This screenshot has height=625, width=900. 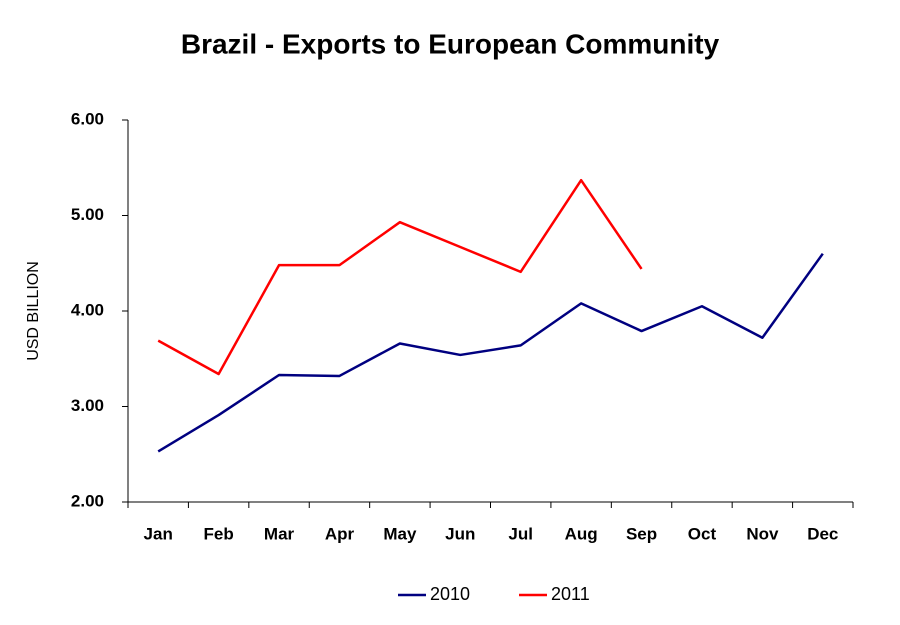 I want to click on chart-title: Brazil - Exports to European Community, so click(x=450, y=43).